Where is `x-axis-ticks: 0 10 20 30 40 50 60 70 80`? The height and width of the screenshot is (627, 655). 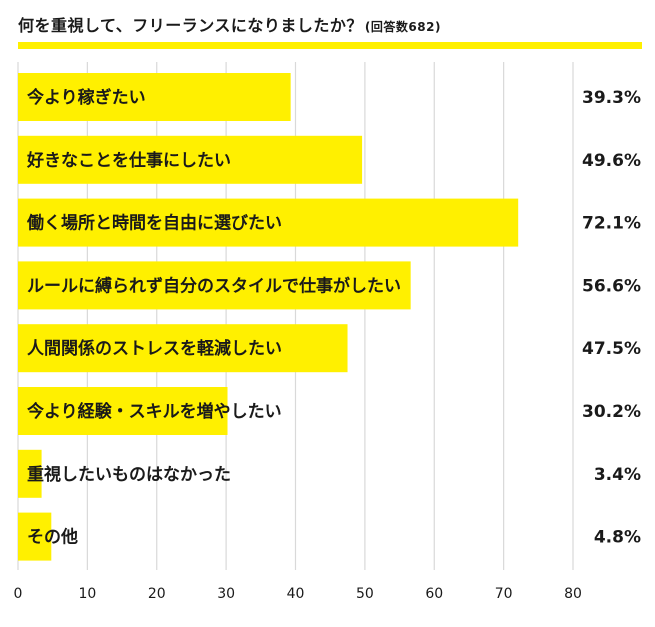 x-axis-ticks: 0 10 20 30 40 50 60 70 80 is located at coordinates (298, 594).